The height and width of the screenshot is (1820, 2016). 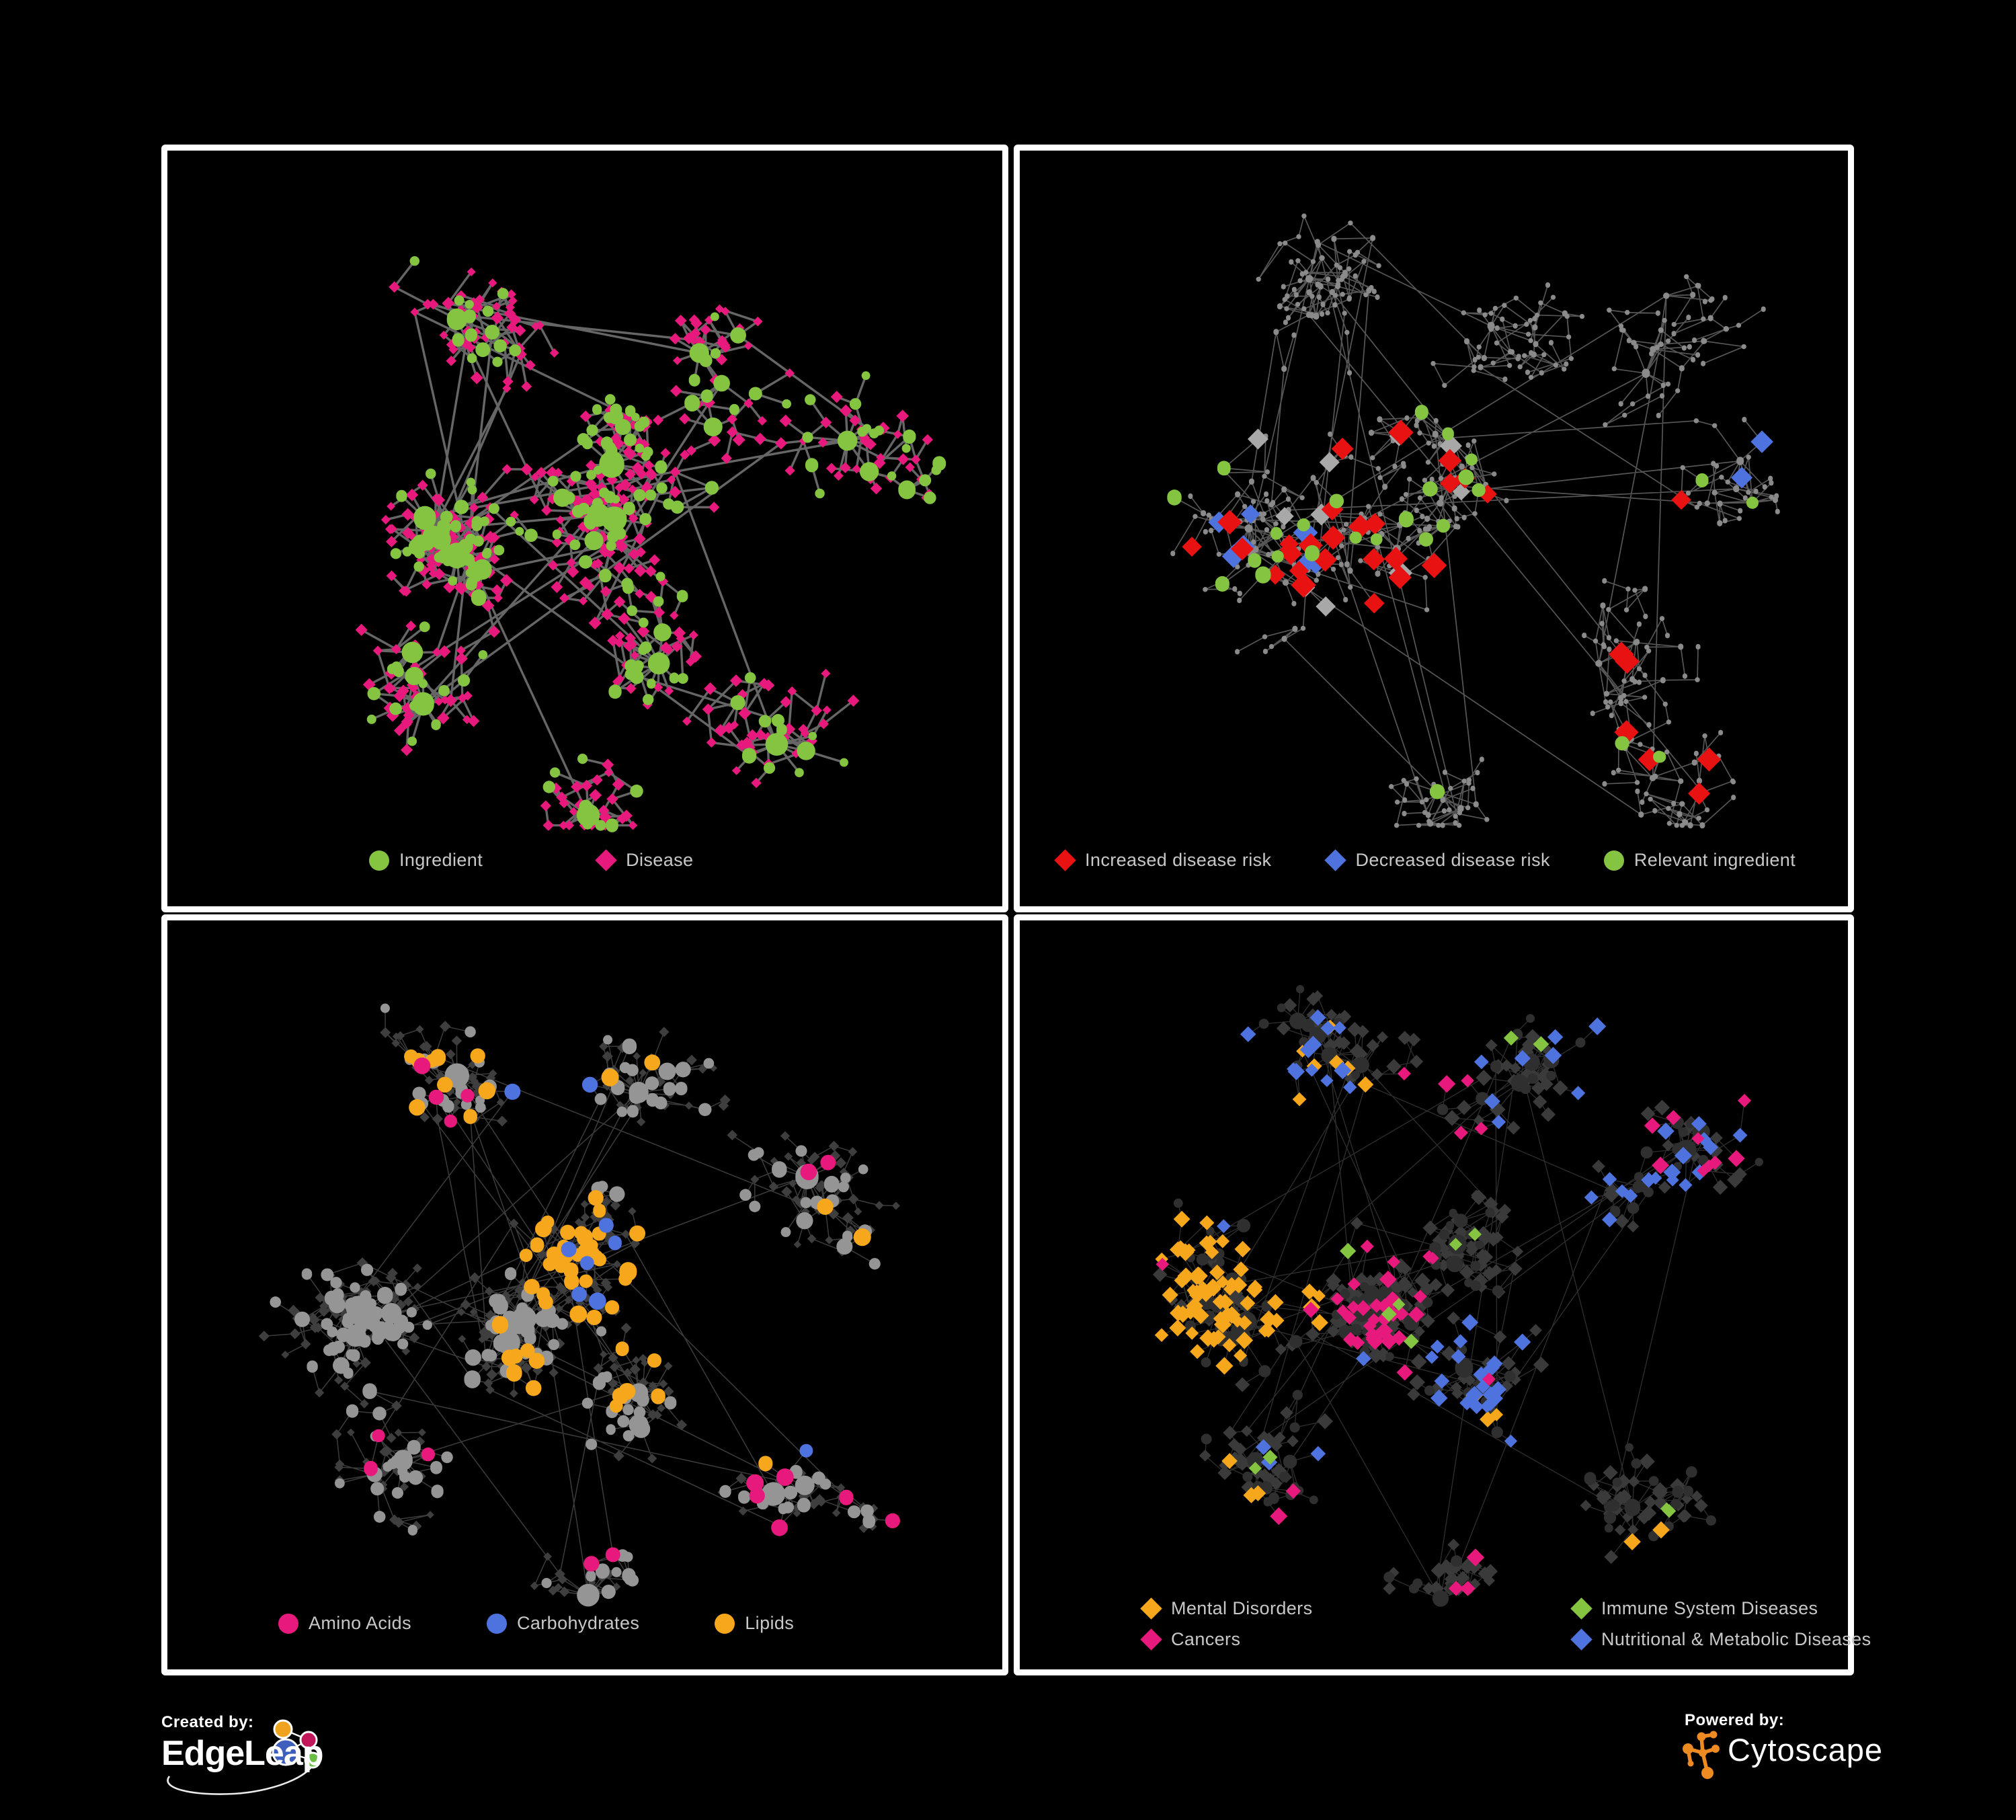 I want to click on legend-item-decreased-risk: Decreased disease risk, so click(x=1437, y=860).